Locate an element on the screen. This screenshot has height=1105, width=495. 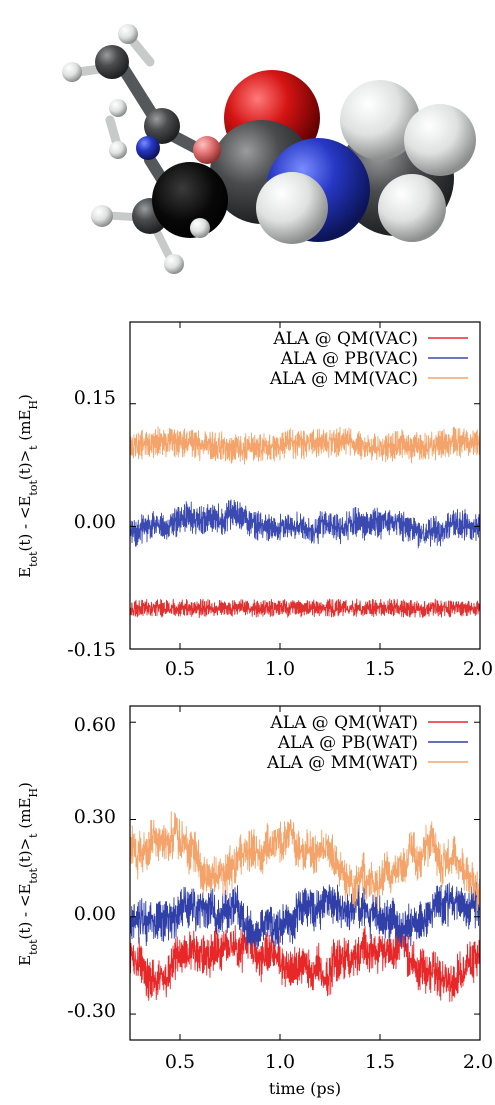
atom-highlight is located at coordinates (207, 150).